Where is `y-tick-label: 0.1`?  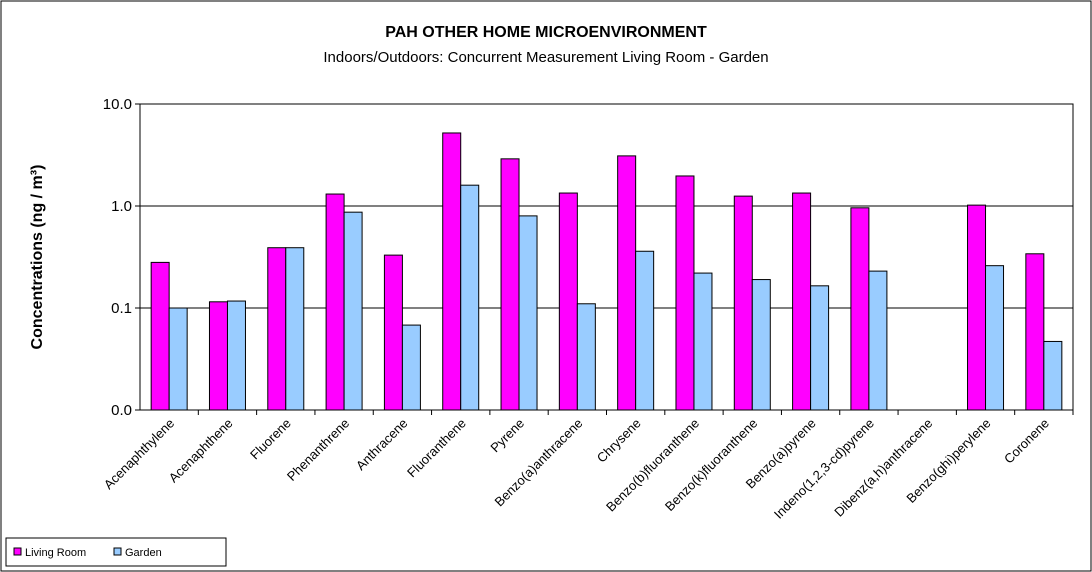
y-tick-label: 0.1 is located at coordinates (121, 308).